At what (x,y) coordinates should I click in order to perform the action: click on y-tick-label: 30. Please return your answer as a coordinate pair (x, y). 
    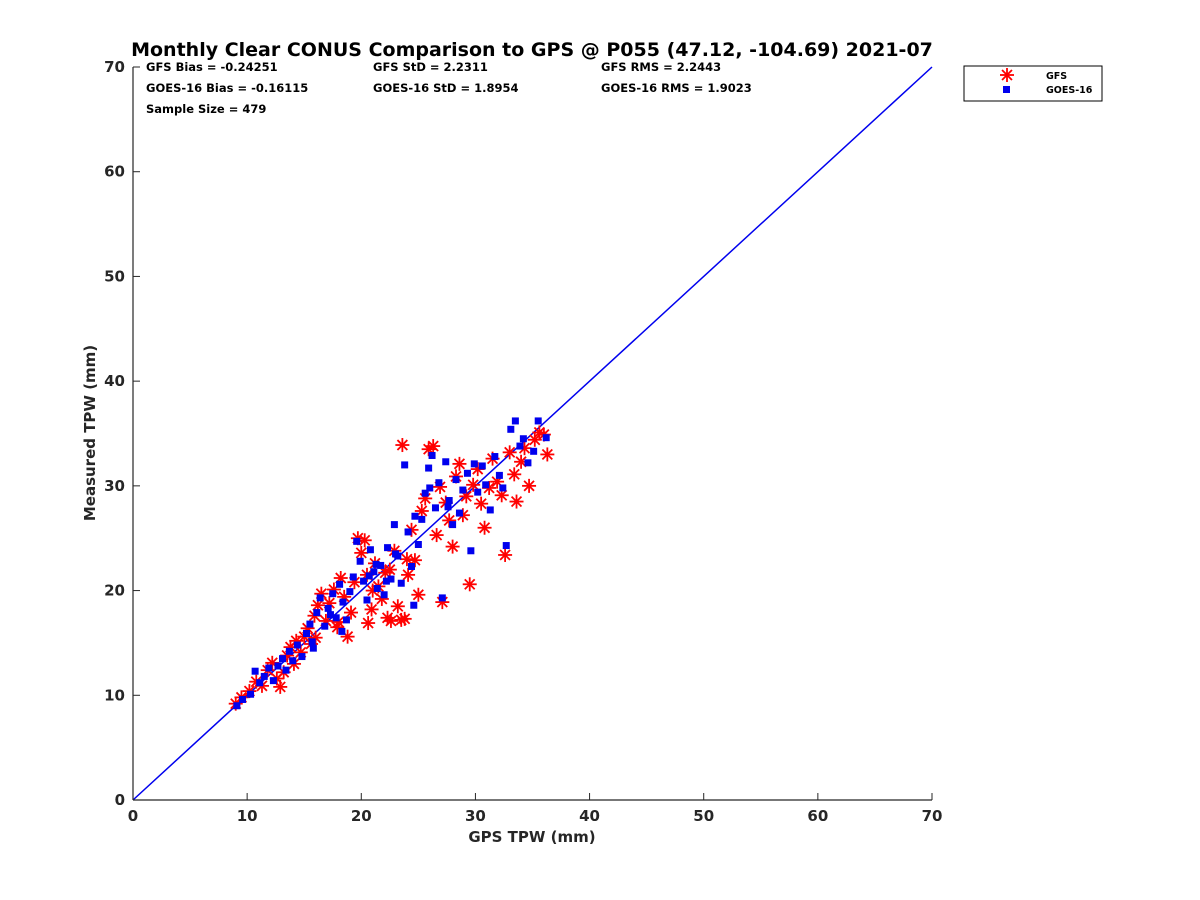
    Looking at the image, I should click on (114, 486).